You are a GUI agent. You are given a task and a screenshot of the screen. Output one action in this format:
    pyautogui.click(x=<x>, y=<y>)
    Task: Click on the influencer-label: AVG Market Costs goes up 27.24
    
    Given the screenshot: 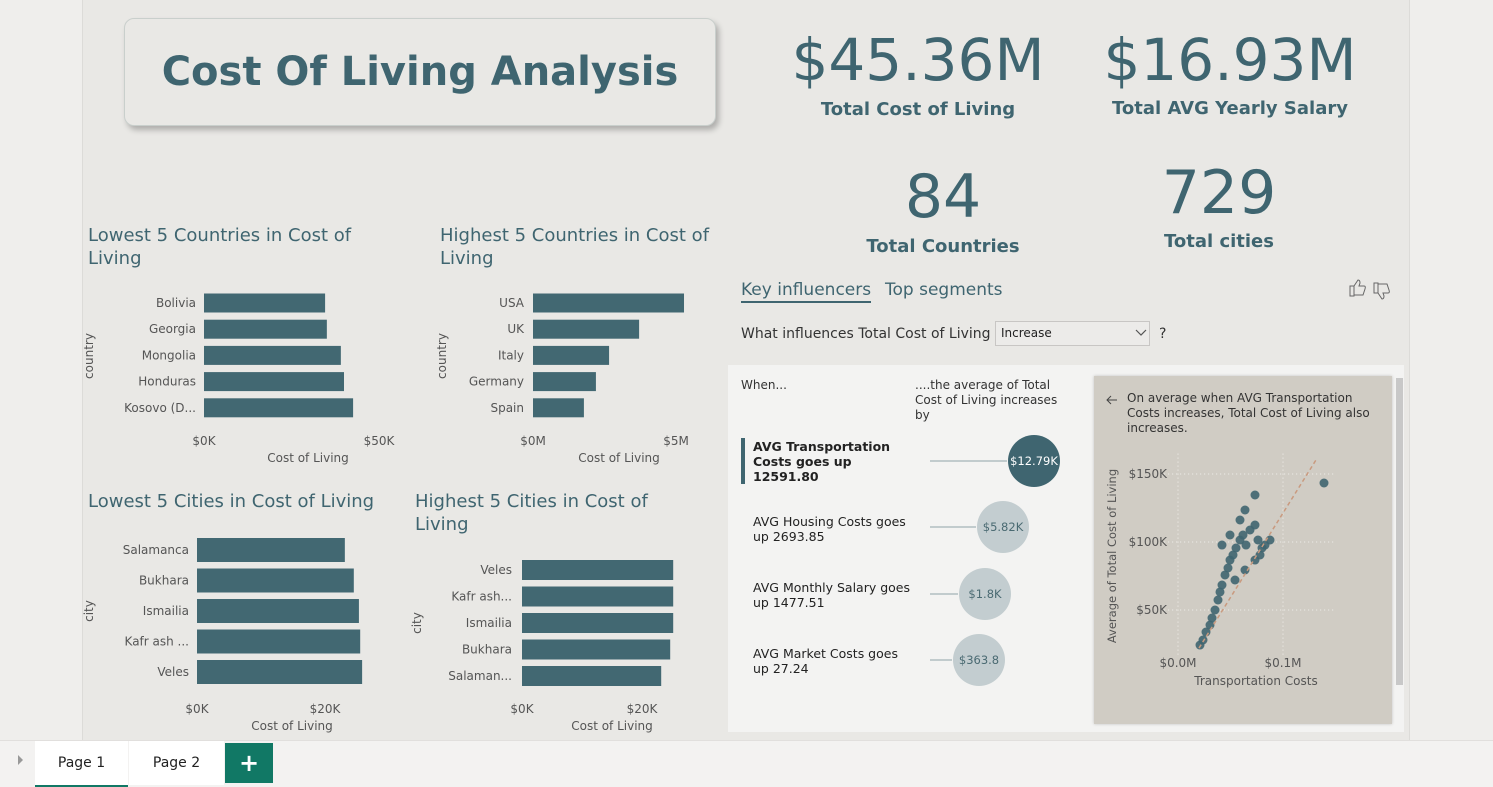 What is the action you would take?
    pyautogui.click(x=825, y=661)
    